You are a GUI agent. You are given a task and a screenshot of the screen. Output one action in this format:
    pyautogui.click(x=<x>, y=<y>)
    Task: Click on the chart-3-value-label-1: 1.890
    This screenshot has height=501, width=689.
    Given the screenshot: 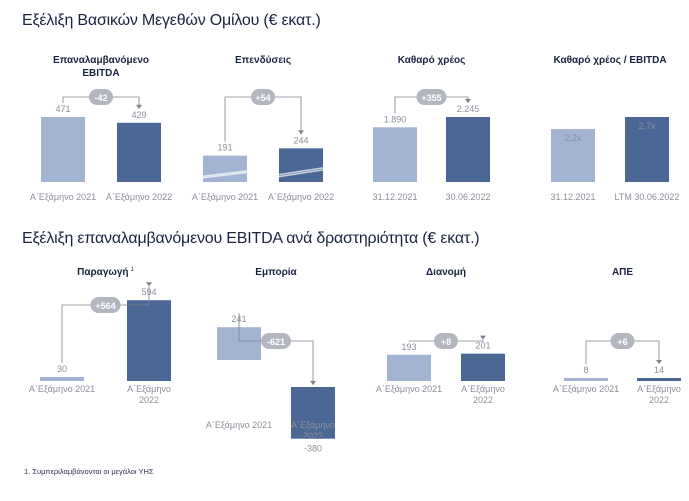 What is the action you would take?
    pyautogui.click(x=395, y=119)
    